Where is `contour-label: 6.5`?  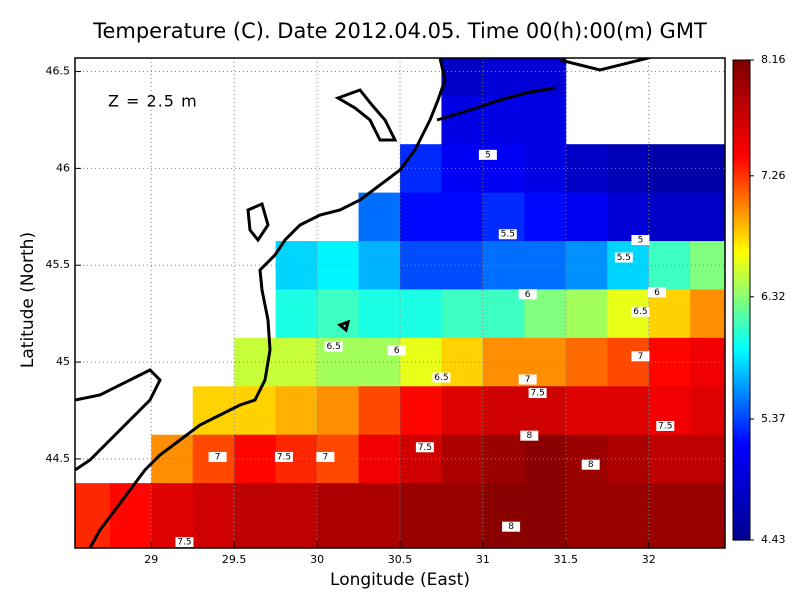
contour-label: 6.5 is located at coordinates (441, 378).